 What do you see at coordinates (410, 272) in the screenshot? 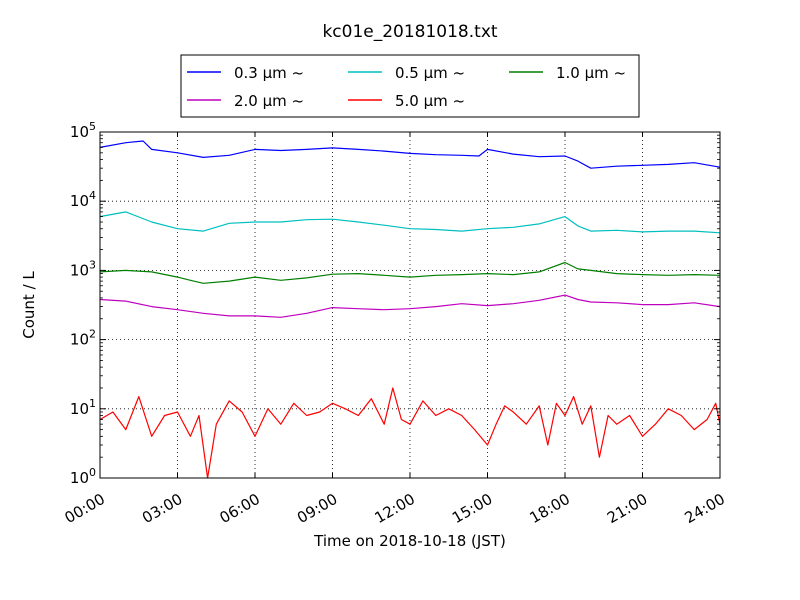
I see `series-line-1-0-m` at bounding box center [410, 272].